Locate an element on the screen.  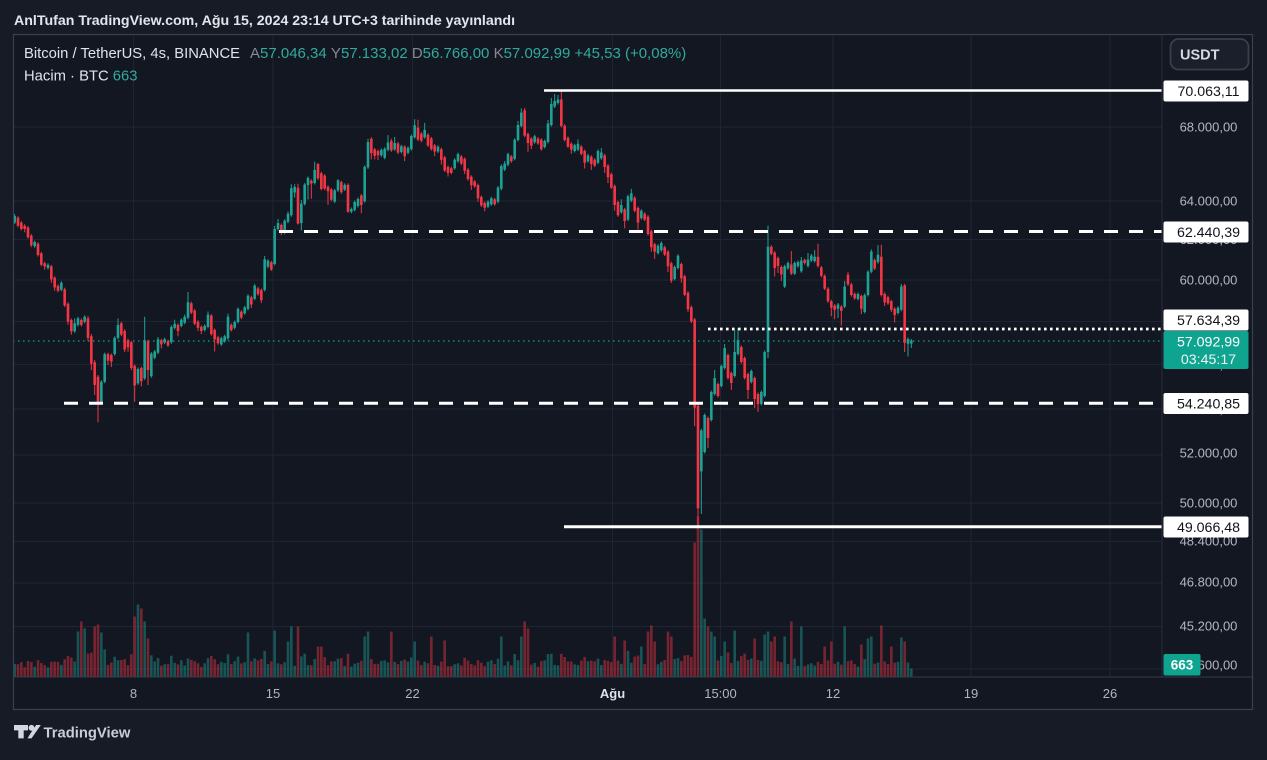
svg-text: 68.000,00 is located at coordinates (1209, 127).